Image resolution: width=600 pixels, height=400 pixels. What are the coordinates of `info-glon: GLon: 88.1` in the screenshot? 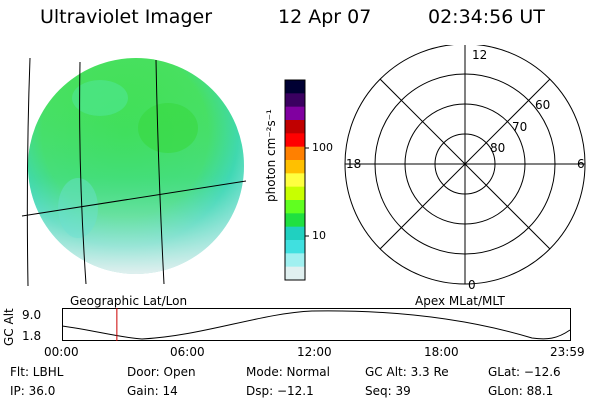 It's located at (521, 391).